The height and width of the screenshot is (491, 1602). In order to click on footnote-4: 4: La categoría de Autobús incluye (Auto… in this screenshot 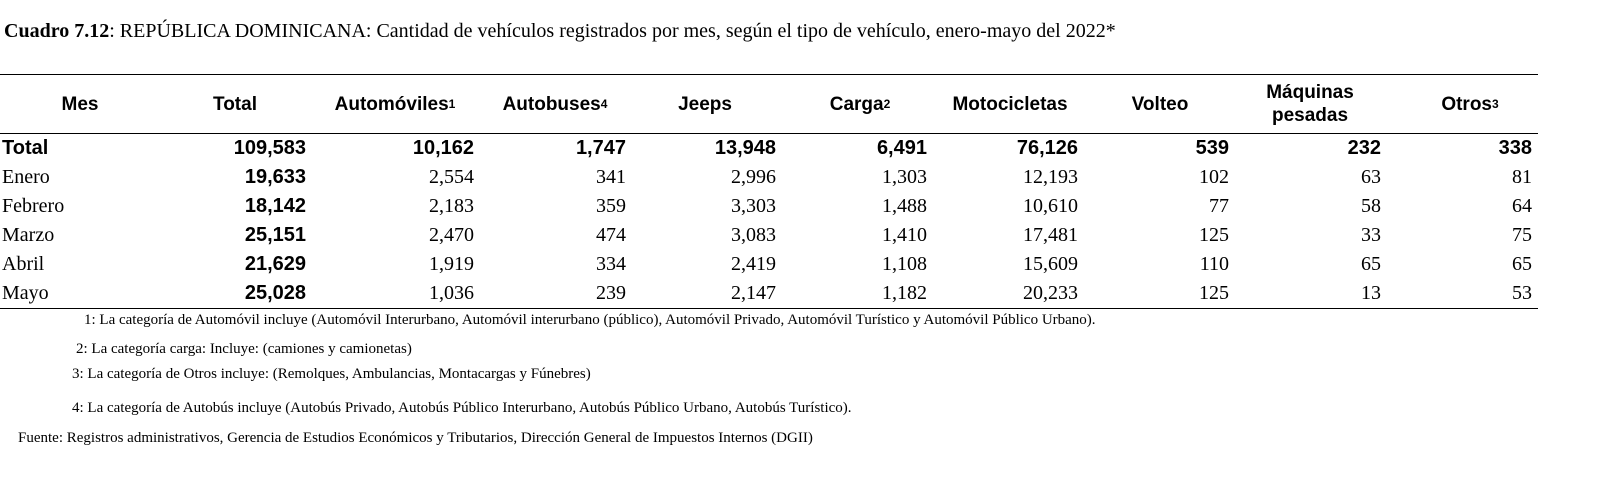, I will do `click(462, 408)`.